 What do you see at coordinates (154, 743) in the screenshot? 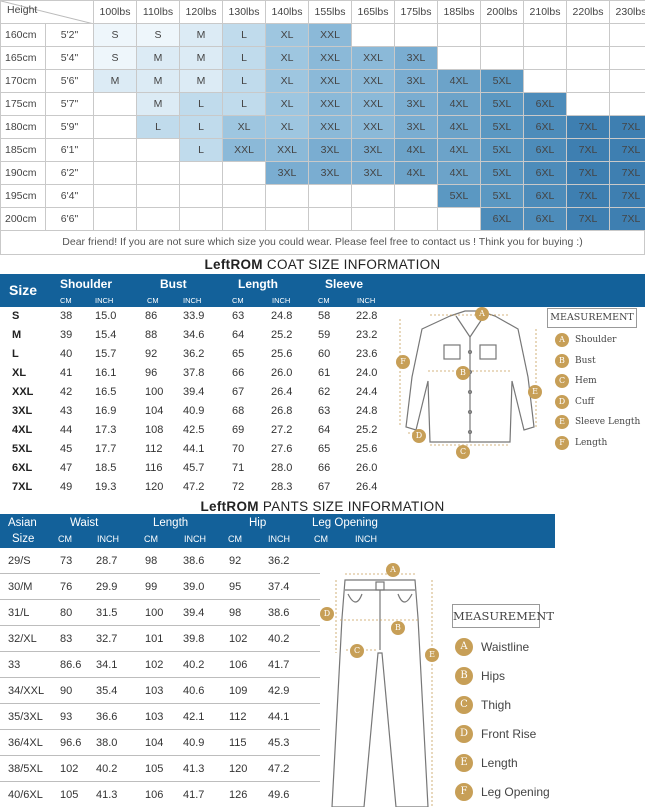
I see `measurement-value: 104` at bounding box center [154, 743].